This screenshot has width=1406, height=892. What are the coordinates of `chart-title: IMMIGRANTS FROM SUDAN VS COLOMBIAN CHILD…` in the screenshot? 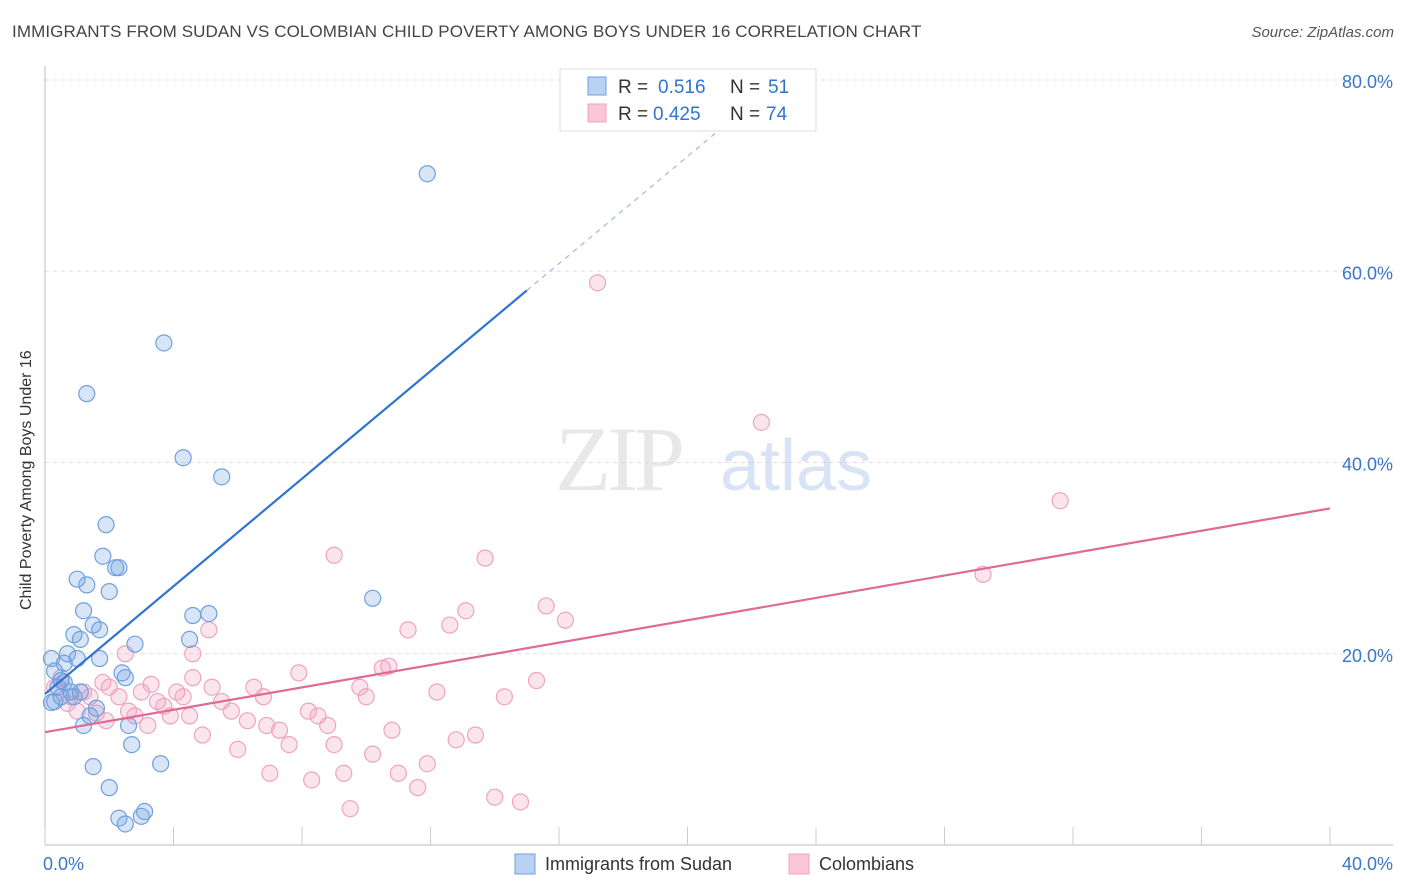 It's located at (467, 31).